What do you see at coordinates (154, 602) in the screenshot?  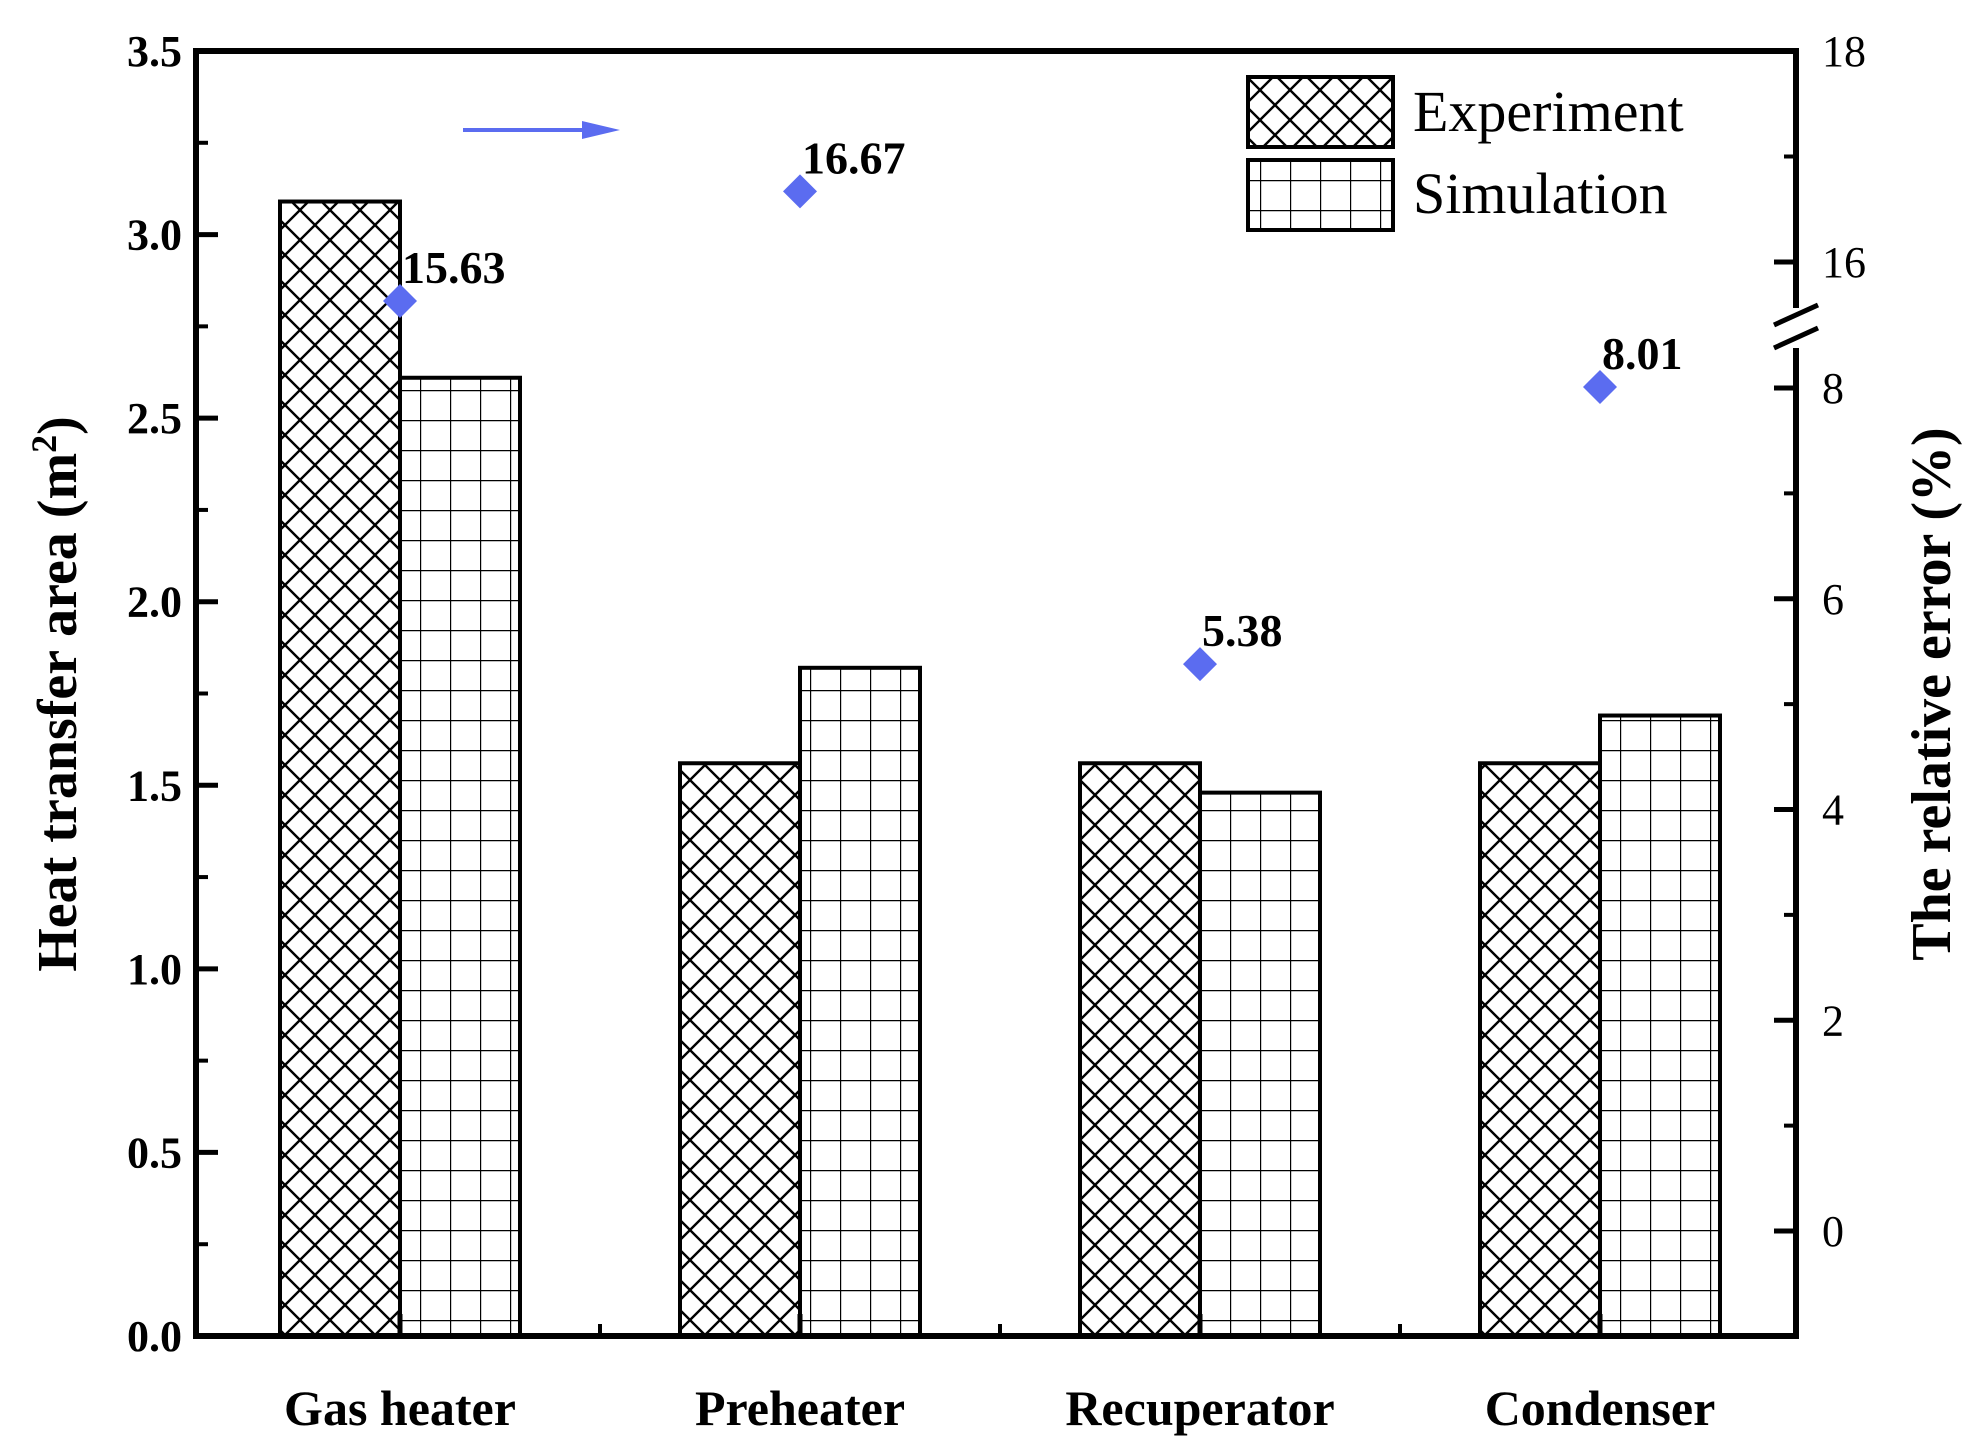 I see `left-tick-label-4: 2.0` at bounding box center [154, 602].